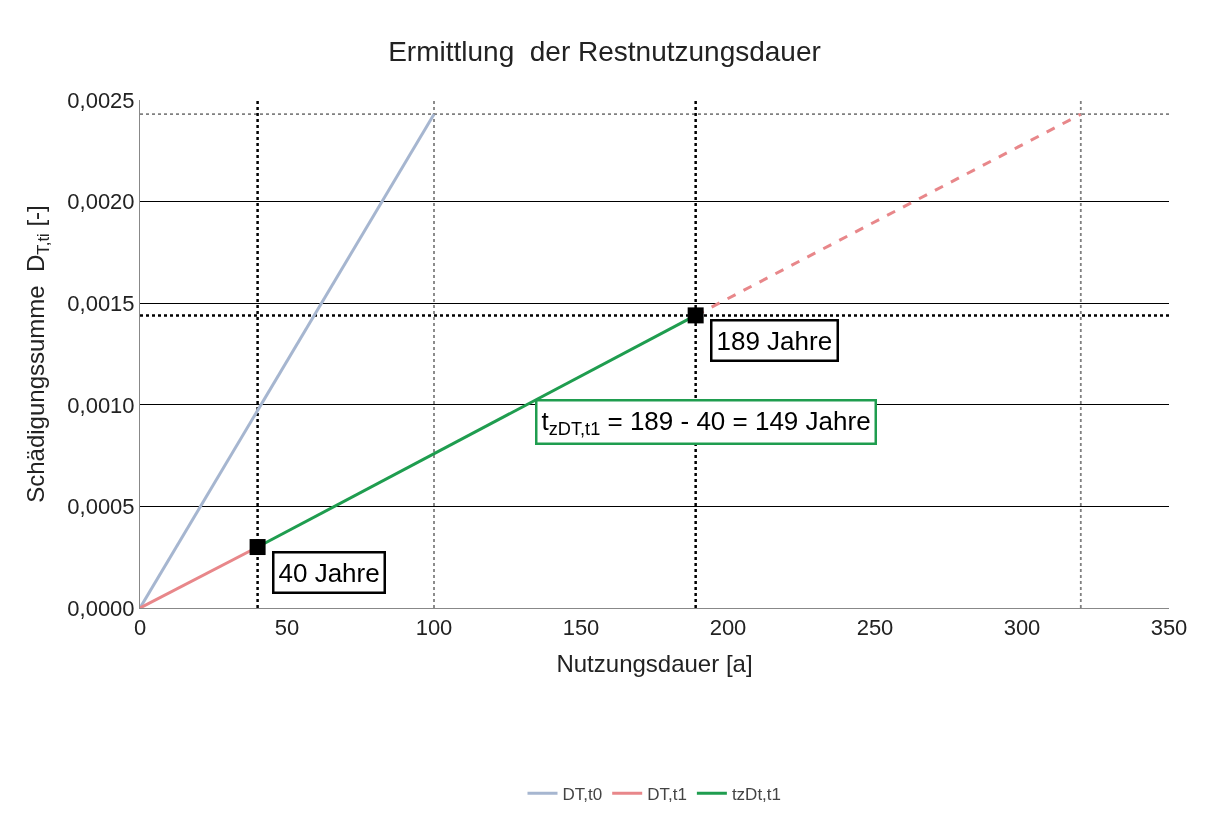 This screenshot has width=1209, height=824. What do you see at coordinates (140, 628) in the screenshot?
I see `x-tick-label: 0` at bounding box center [140, 628].